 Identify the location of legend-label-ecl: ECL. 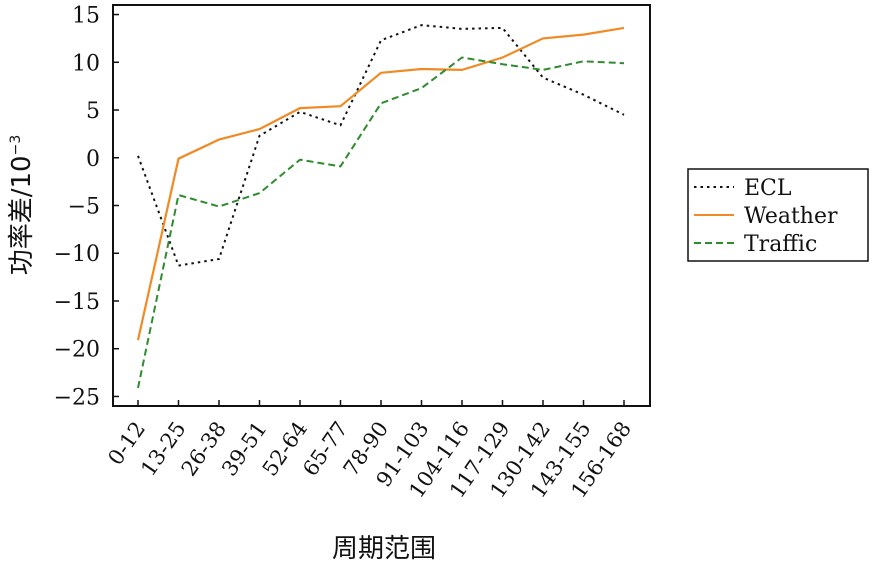
(768, 188).